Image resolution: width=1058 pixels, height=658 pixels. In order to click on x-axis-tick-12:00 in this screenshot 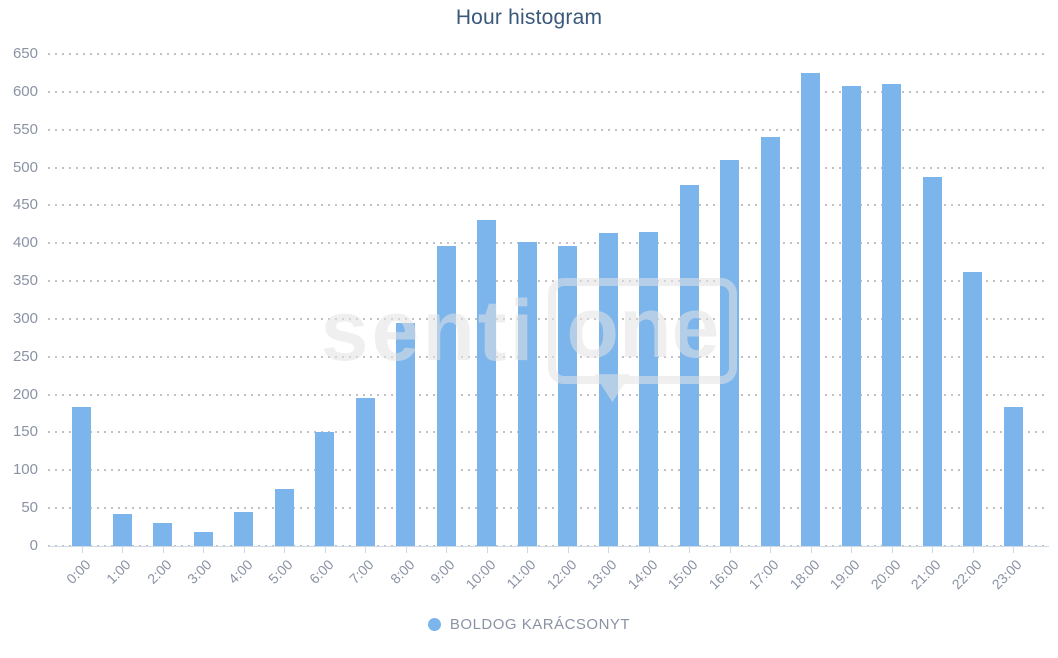, I will do `click(568, 550)`.